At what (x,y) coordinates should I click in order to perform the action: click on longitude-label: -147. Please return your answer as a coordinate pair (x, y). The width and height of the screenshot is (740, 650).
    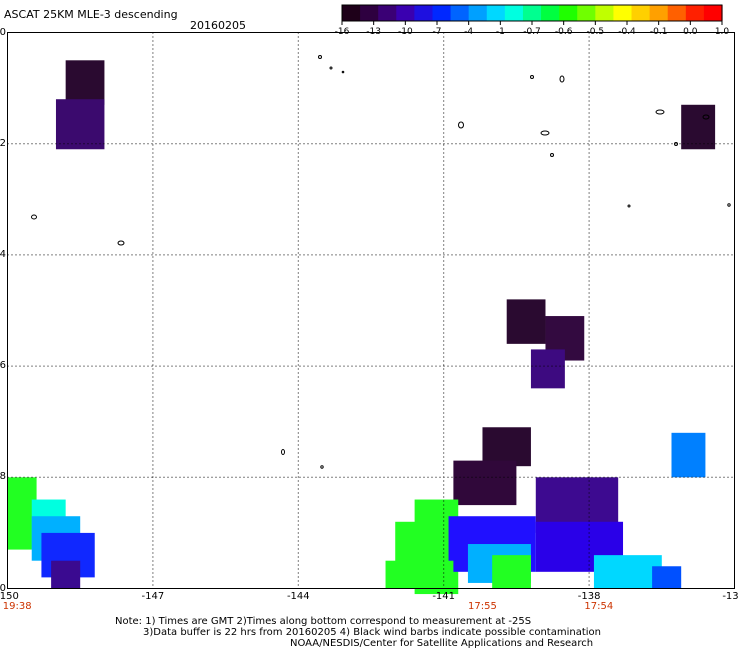
    Looking at the image, I should click on (153, 596).